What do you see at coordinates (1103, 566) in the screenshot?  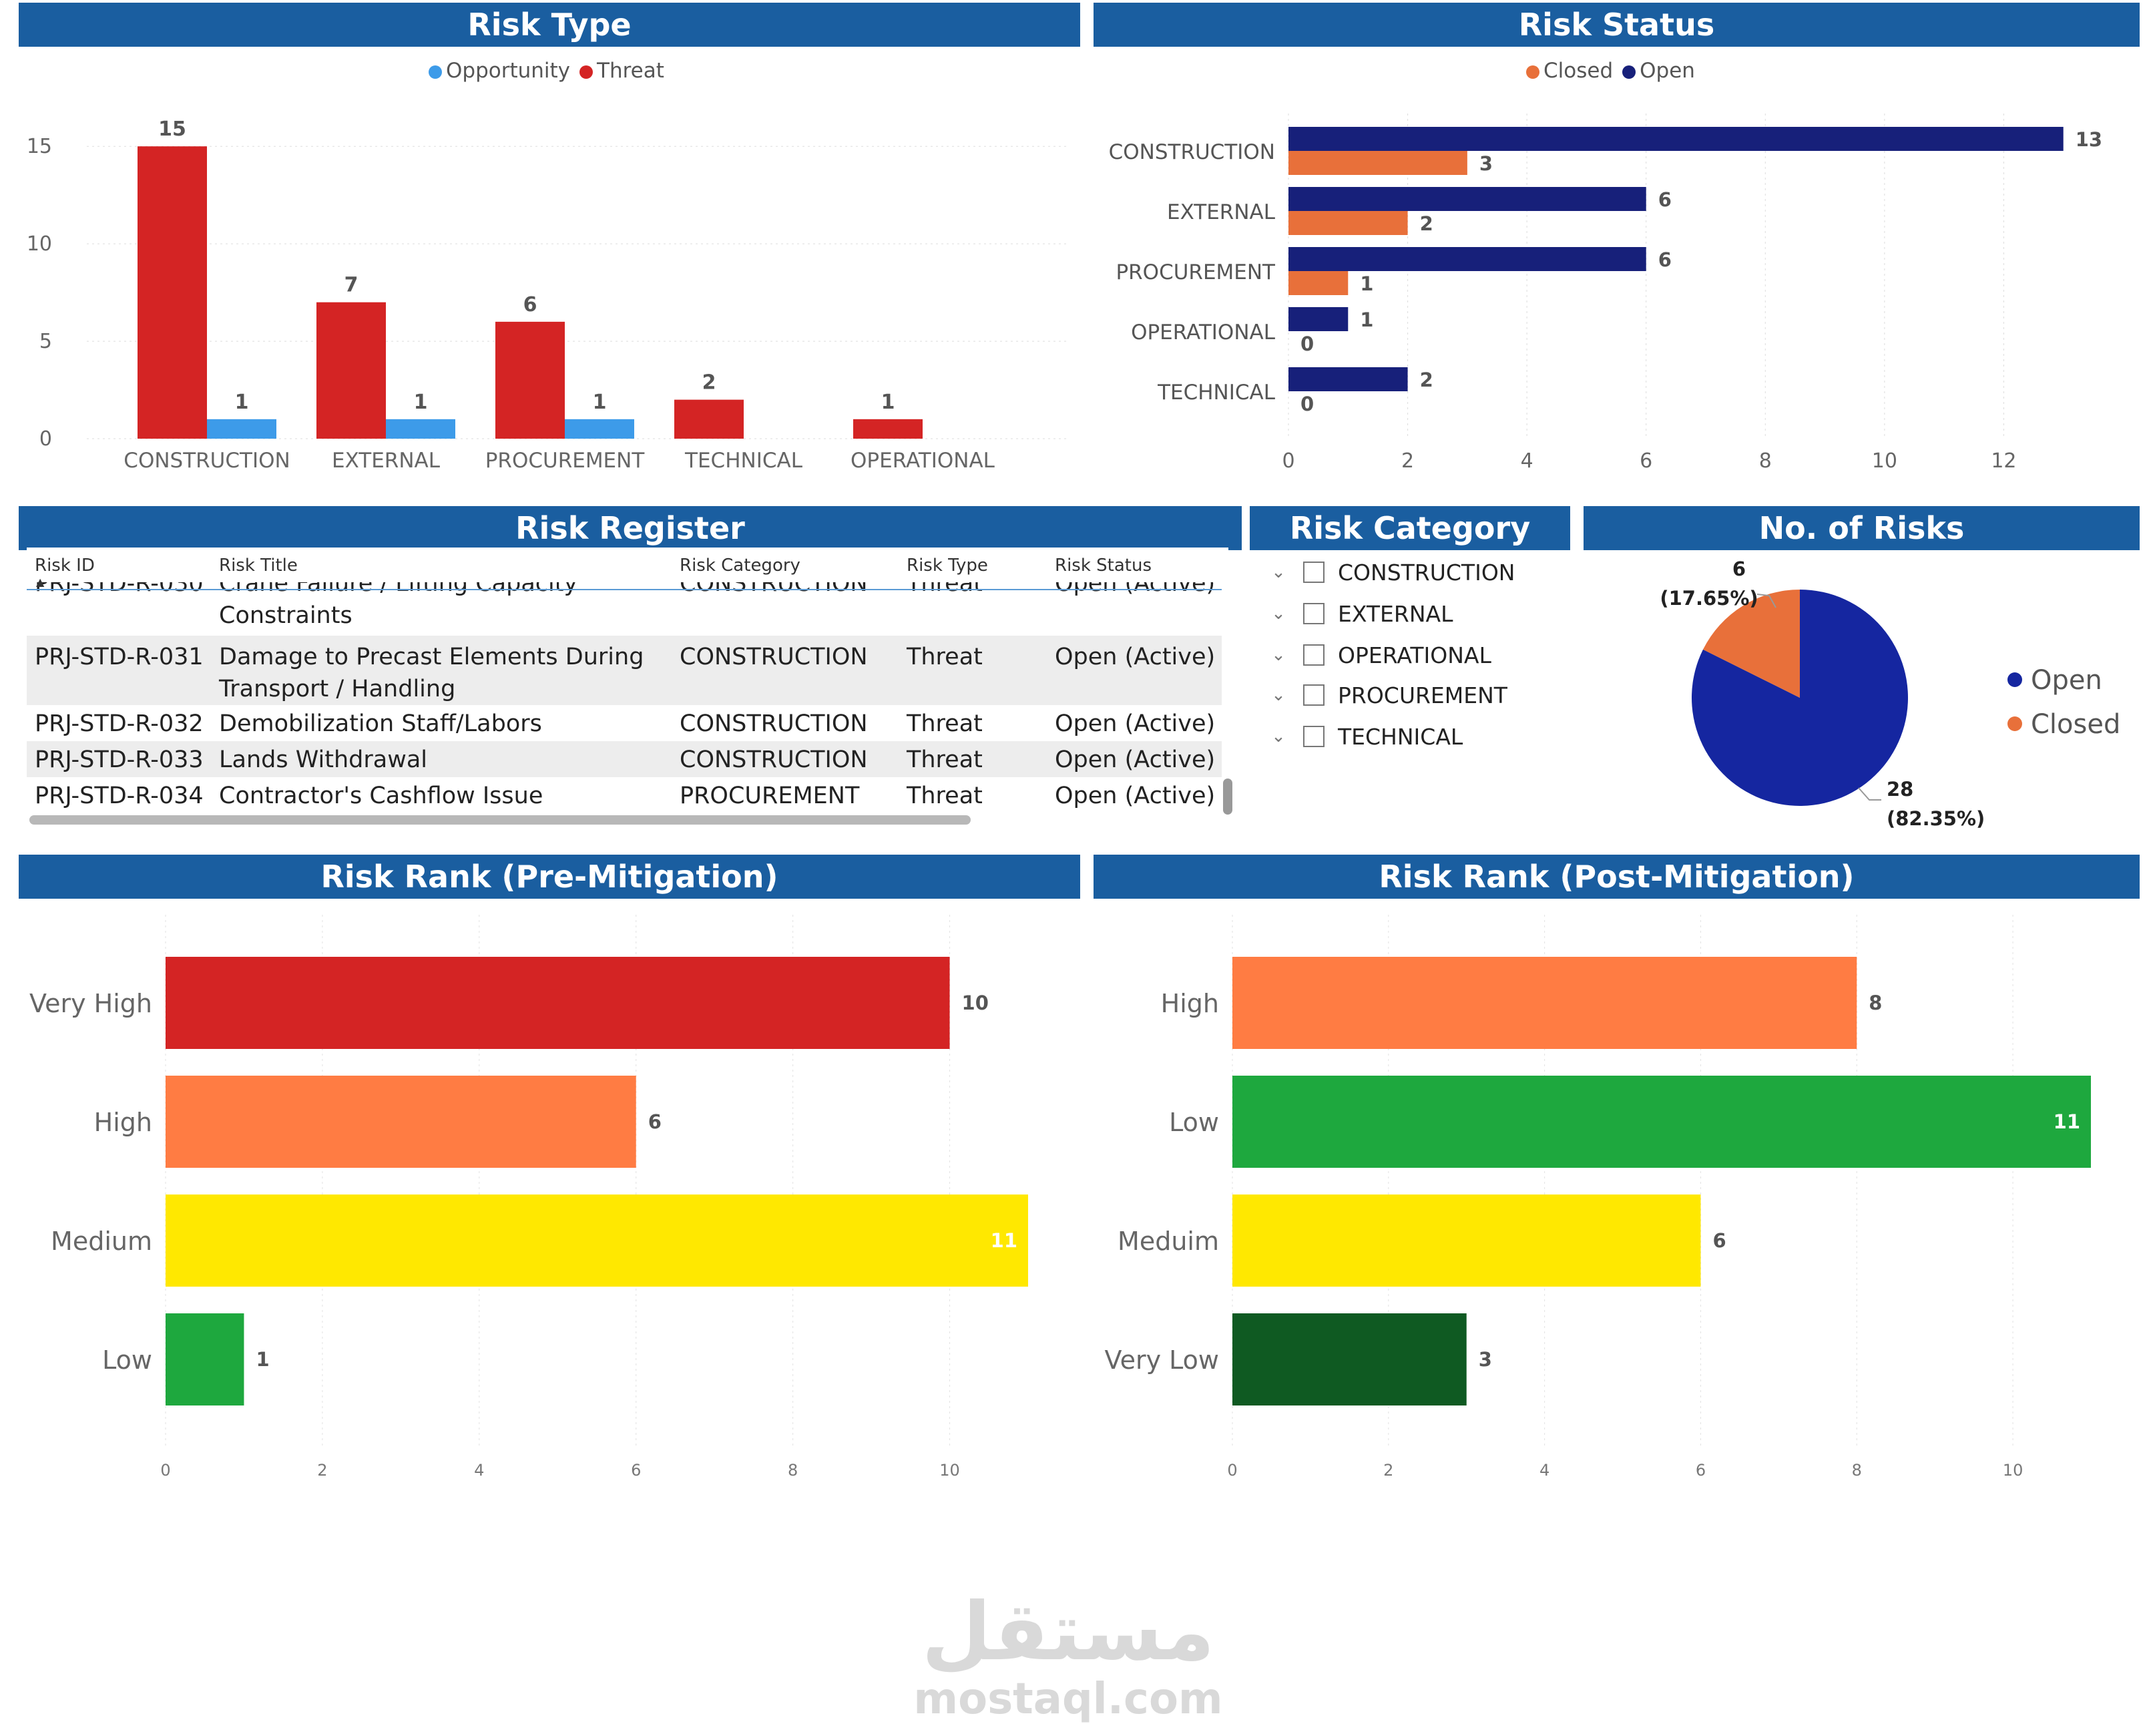 I see `column-header-risk-status: Risk Status` at bounding box center [1103, 566].